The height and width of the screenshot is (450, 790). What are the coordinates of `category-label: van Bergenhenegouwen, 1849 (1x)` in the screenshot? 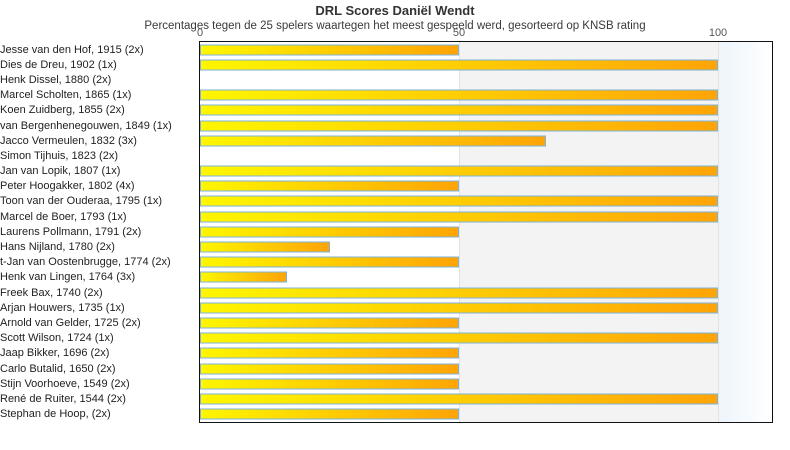 It's located at (86, 125).